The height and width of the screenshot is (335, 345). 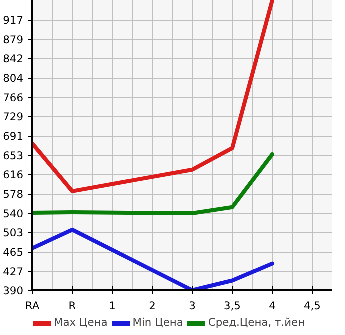 What do you see at coordinates (13, 117) in the screenshot?
I see `y-tick-label: 729` at bounding box center [13, 117].